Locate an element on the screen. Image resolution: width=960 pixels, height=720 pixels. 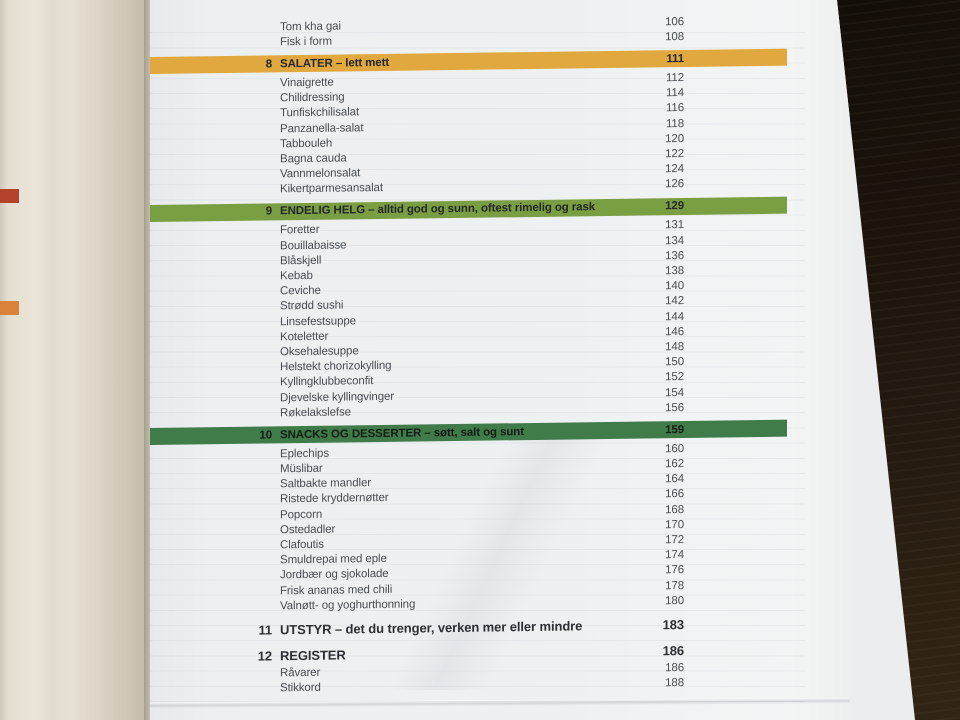
toc-entry-page: 140 is located at coordinates (674, 286).